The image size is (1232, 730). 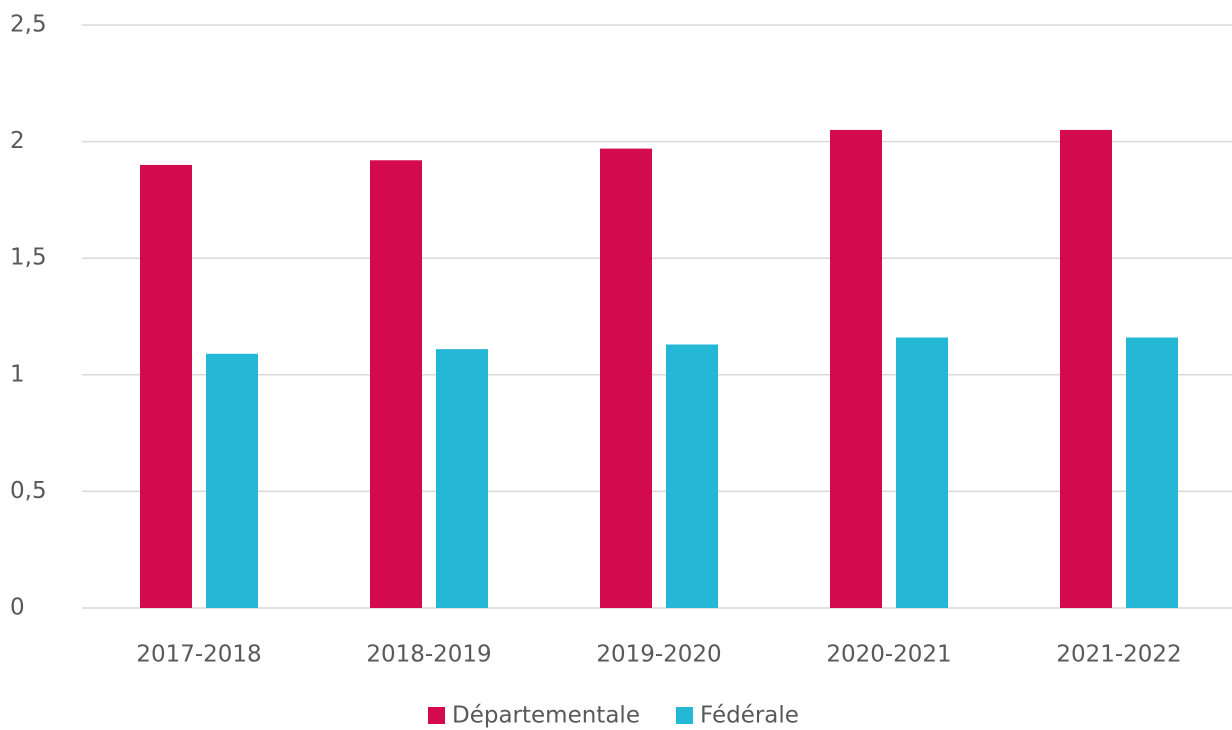 I want to click on x-tick-label: 2020-2021, so click(x=888, y=655).